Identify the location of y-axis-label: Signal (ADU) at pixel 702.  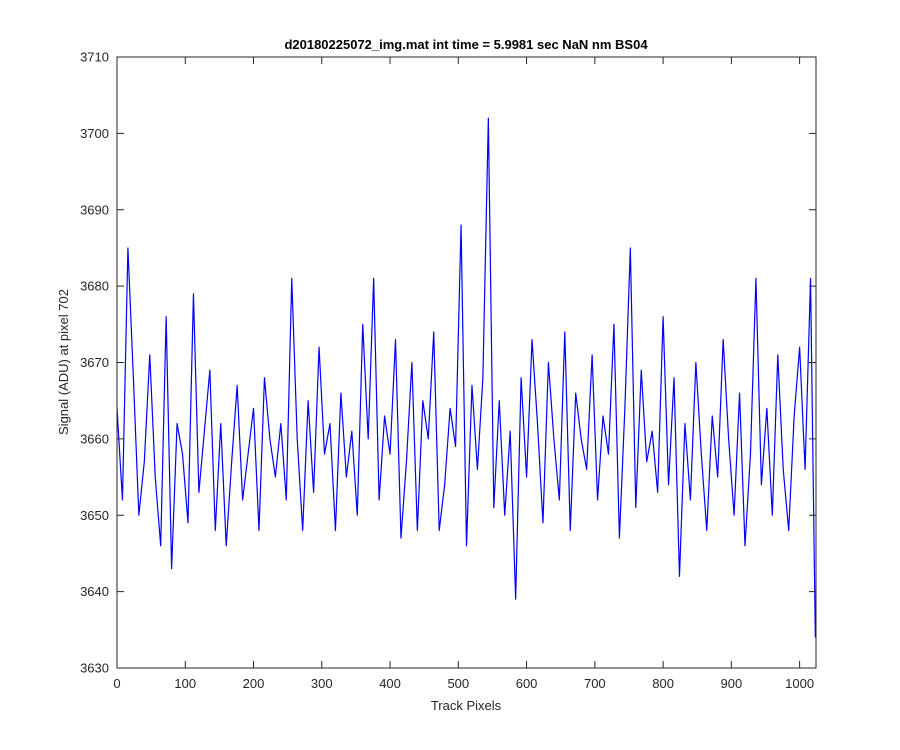
(63, 362).